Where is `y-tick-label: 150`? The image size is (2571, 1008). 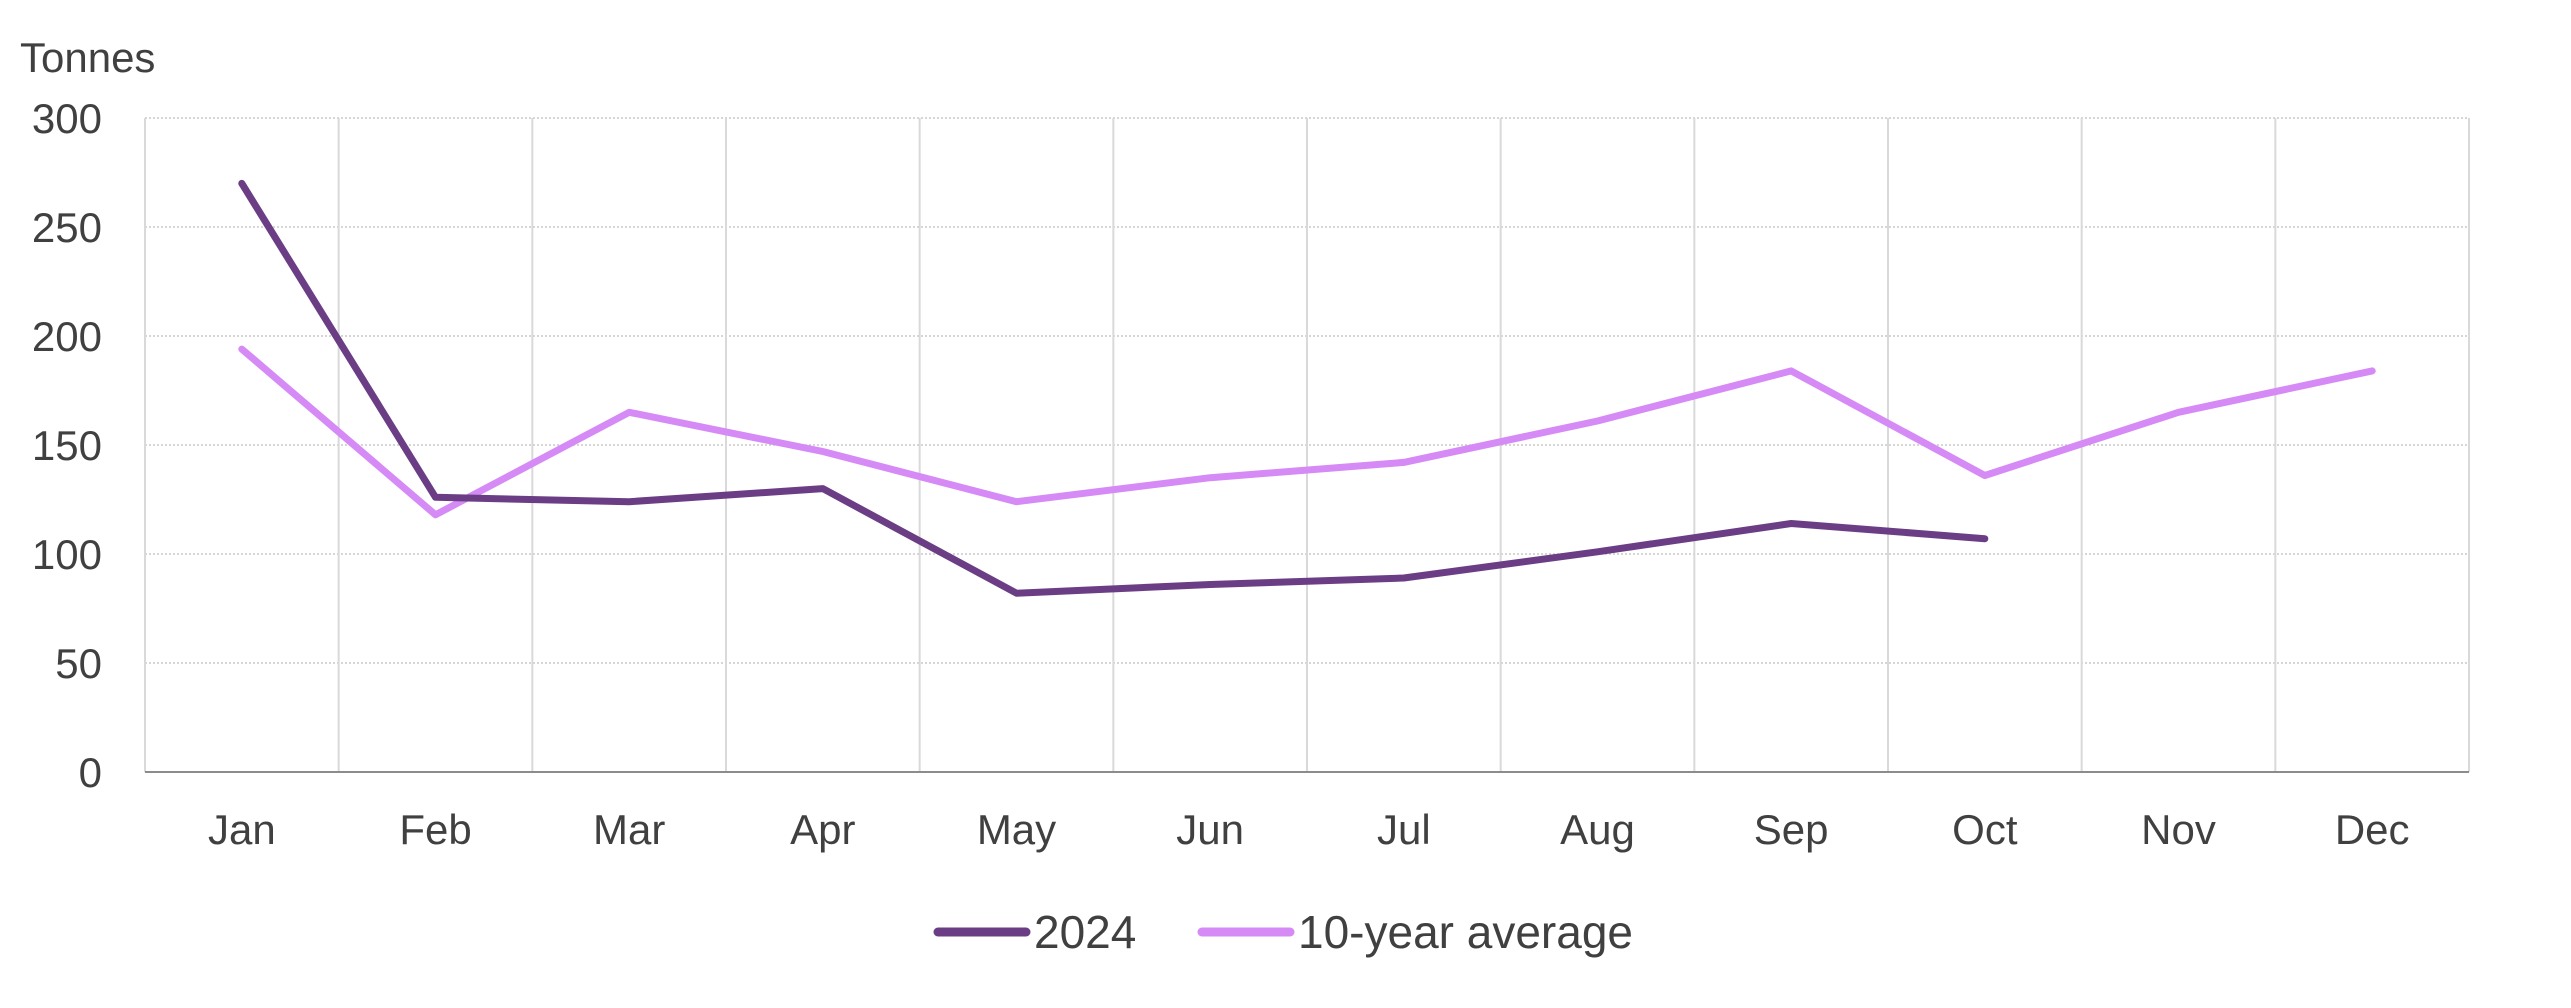
y-tick-label: 150 is located at coordinates (67, 445).